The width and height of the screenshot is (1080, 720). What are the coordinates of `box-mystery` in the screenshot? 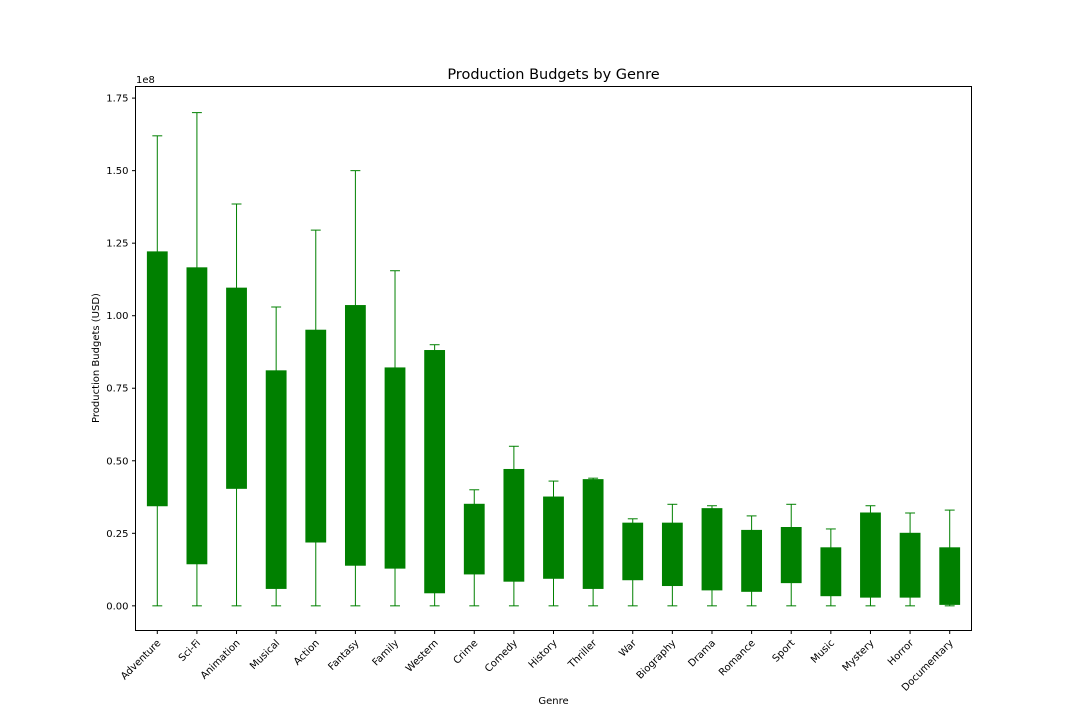 It's located at (870, 556).